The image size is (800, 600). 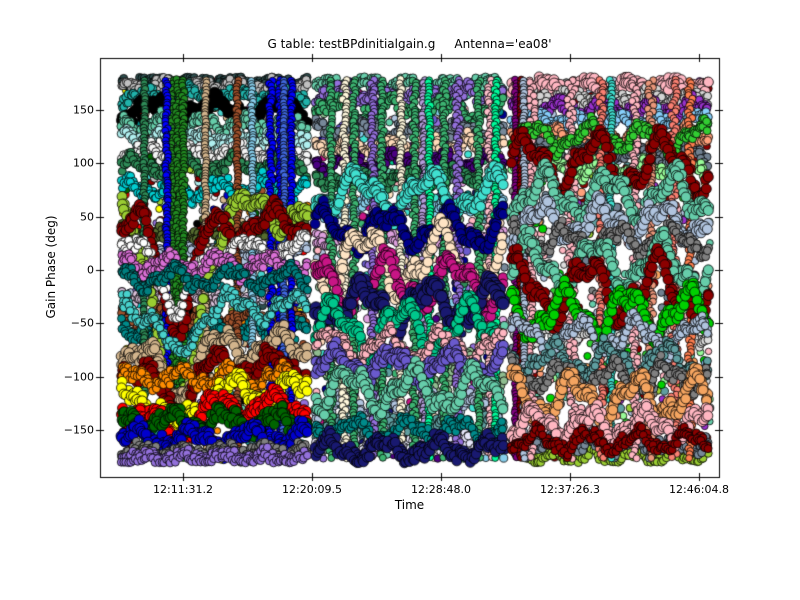 What do you see at coordinates (87, 217) in the screenshot?
I see `y-tick-label: 50` at bounding box center [87, 217].